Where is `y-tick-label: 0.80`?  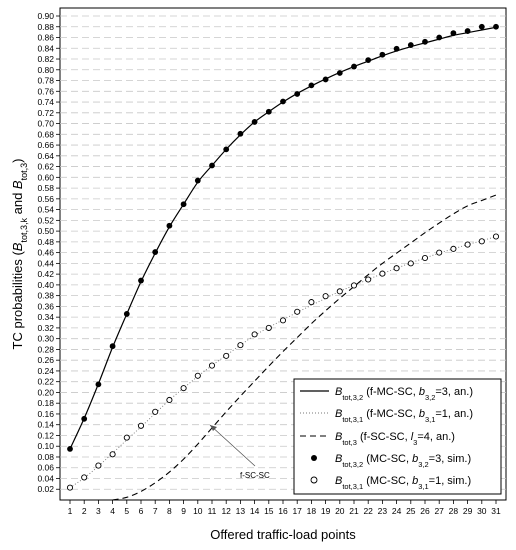 y-tick-label: 0.80 is located at coordinates (45, 70).